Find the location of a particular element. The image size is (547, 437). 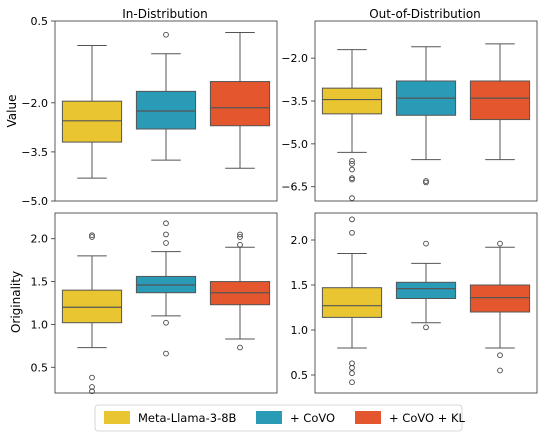

legend-entry-covo-kl: + CoVO + KL is located at coordinates (410, 418).